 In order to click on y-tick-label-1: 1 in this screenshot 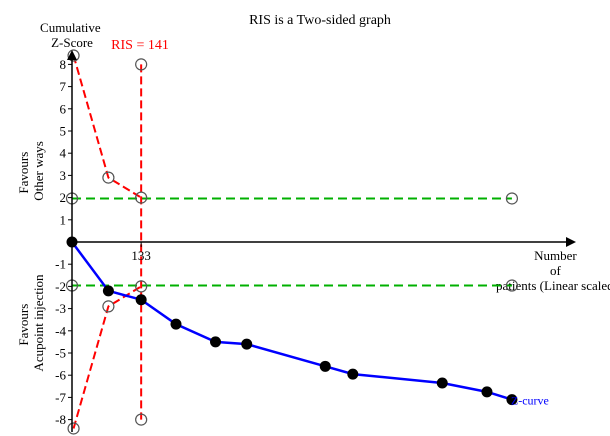, I will do `click(63, 219)`.